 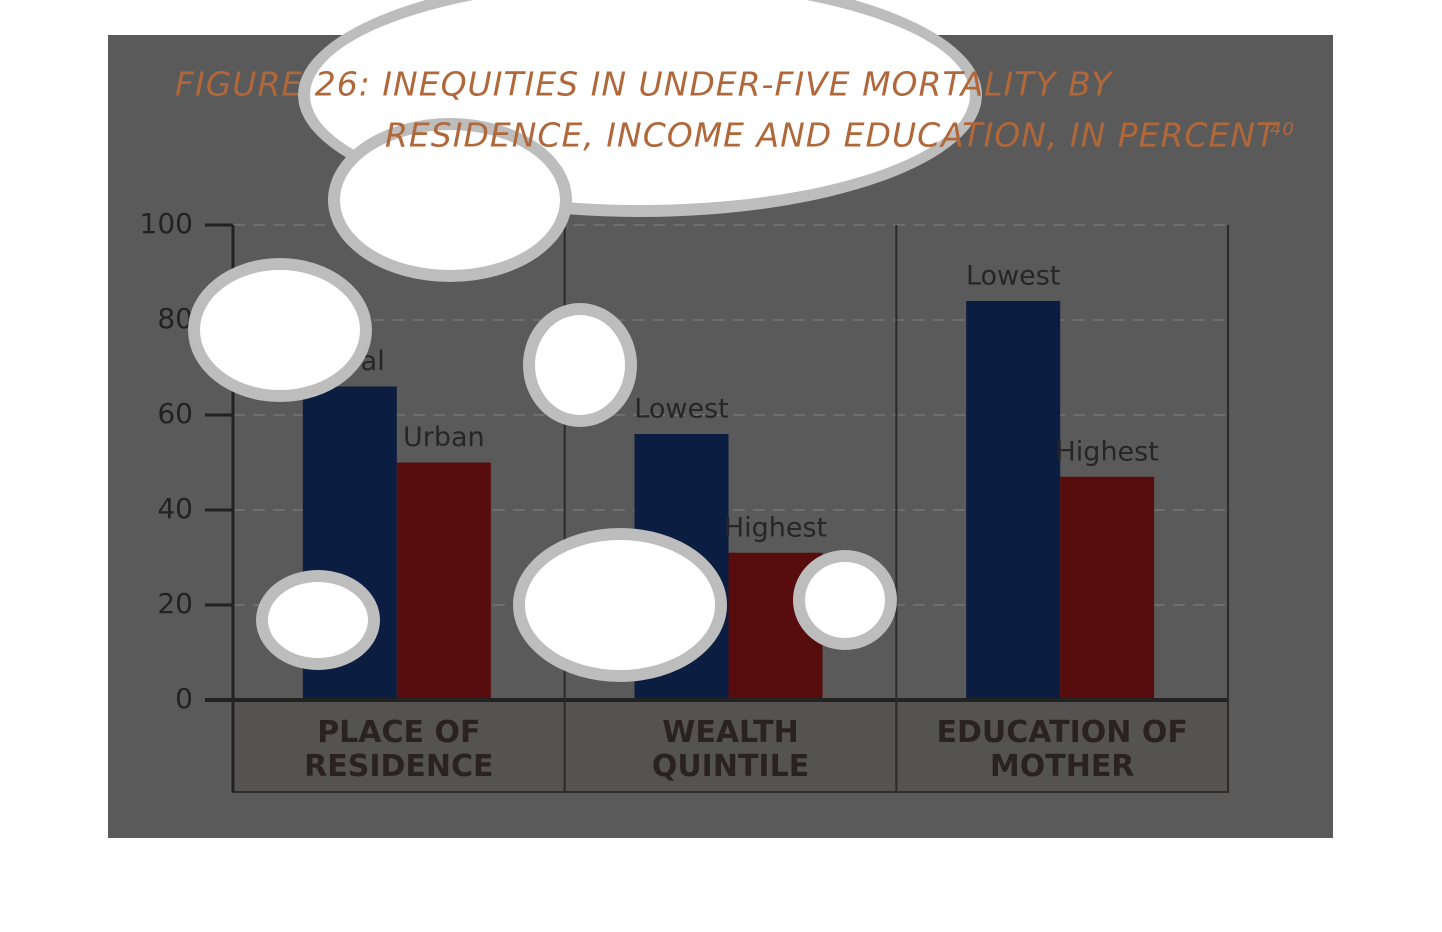 I want to click on y-tick-label: 80, so click(x=175, y=318).